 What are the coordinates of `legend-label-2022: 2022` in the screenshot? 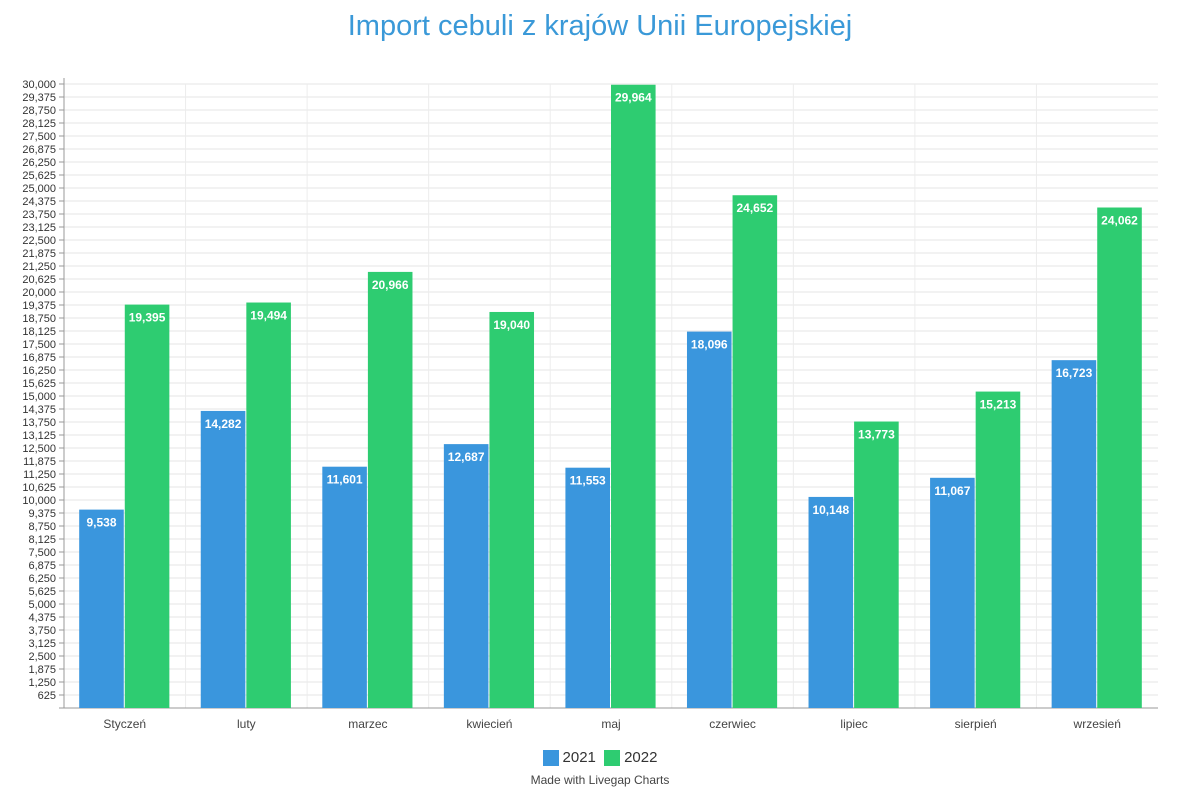 It's located at (641, 757).